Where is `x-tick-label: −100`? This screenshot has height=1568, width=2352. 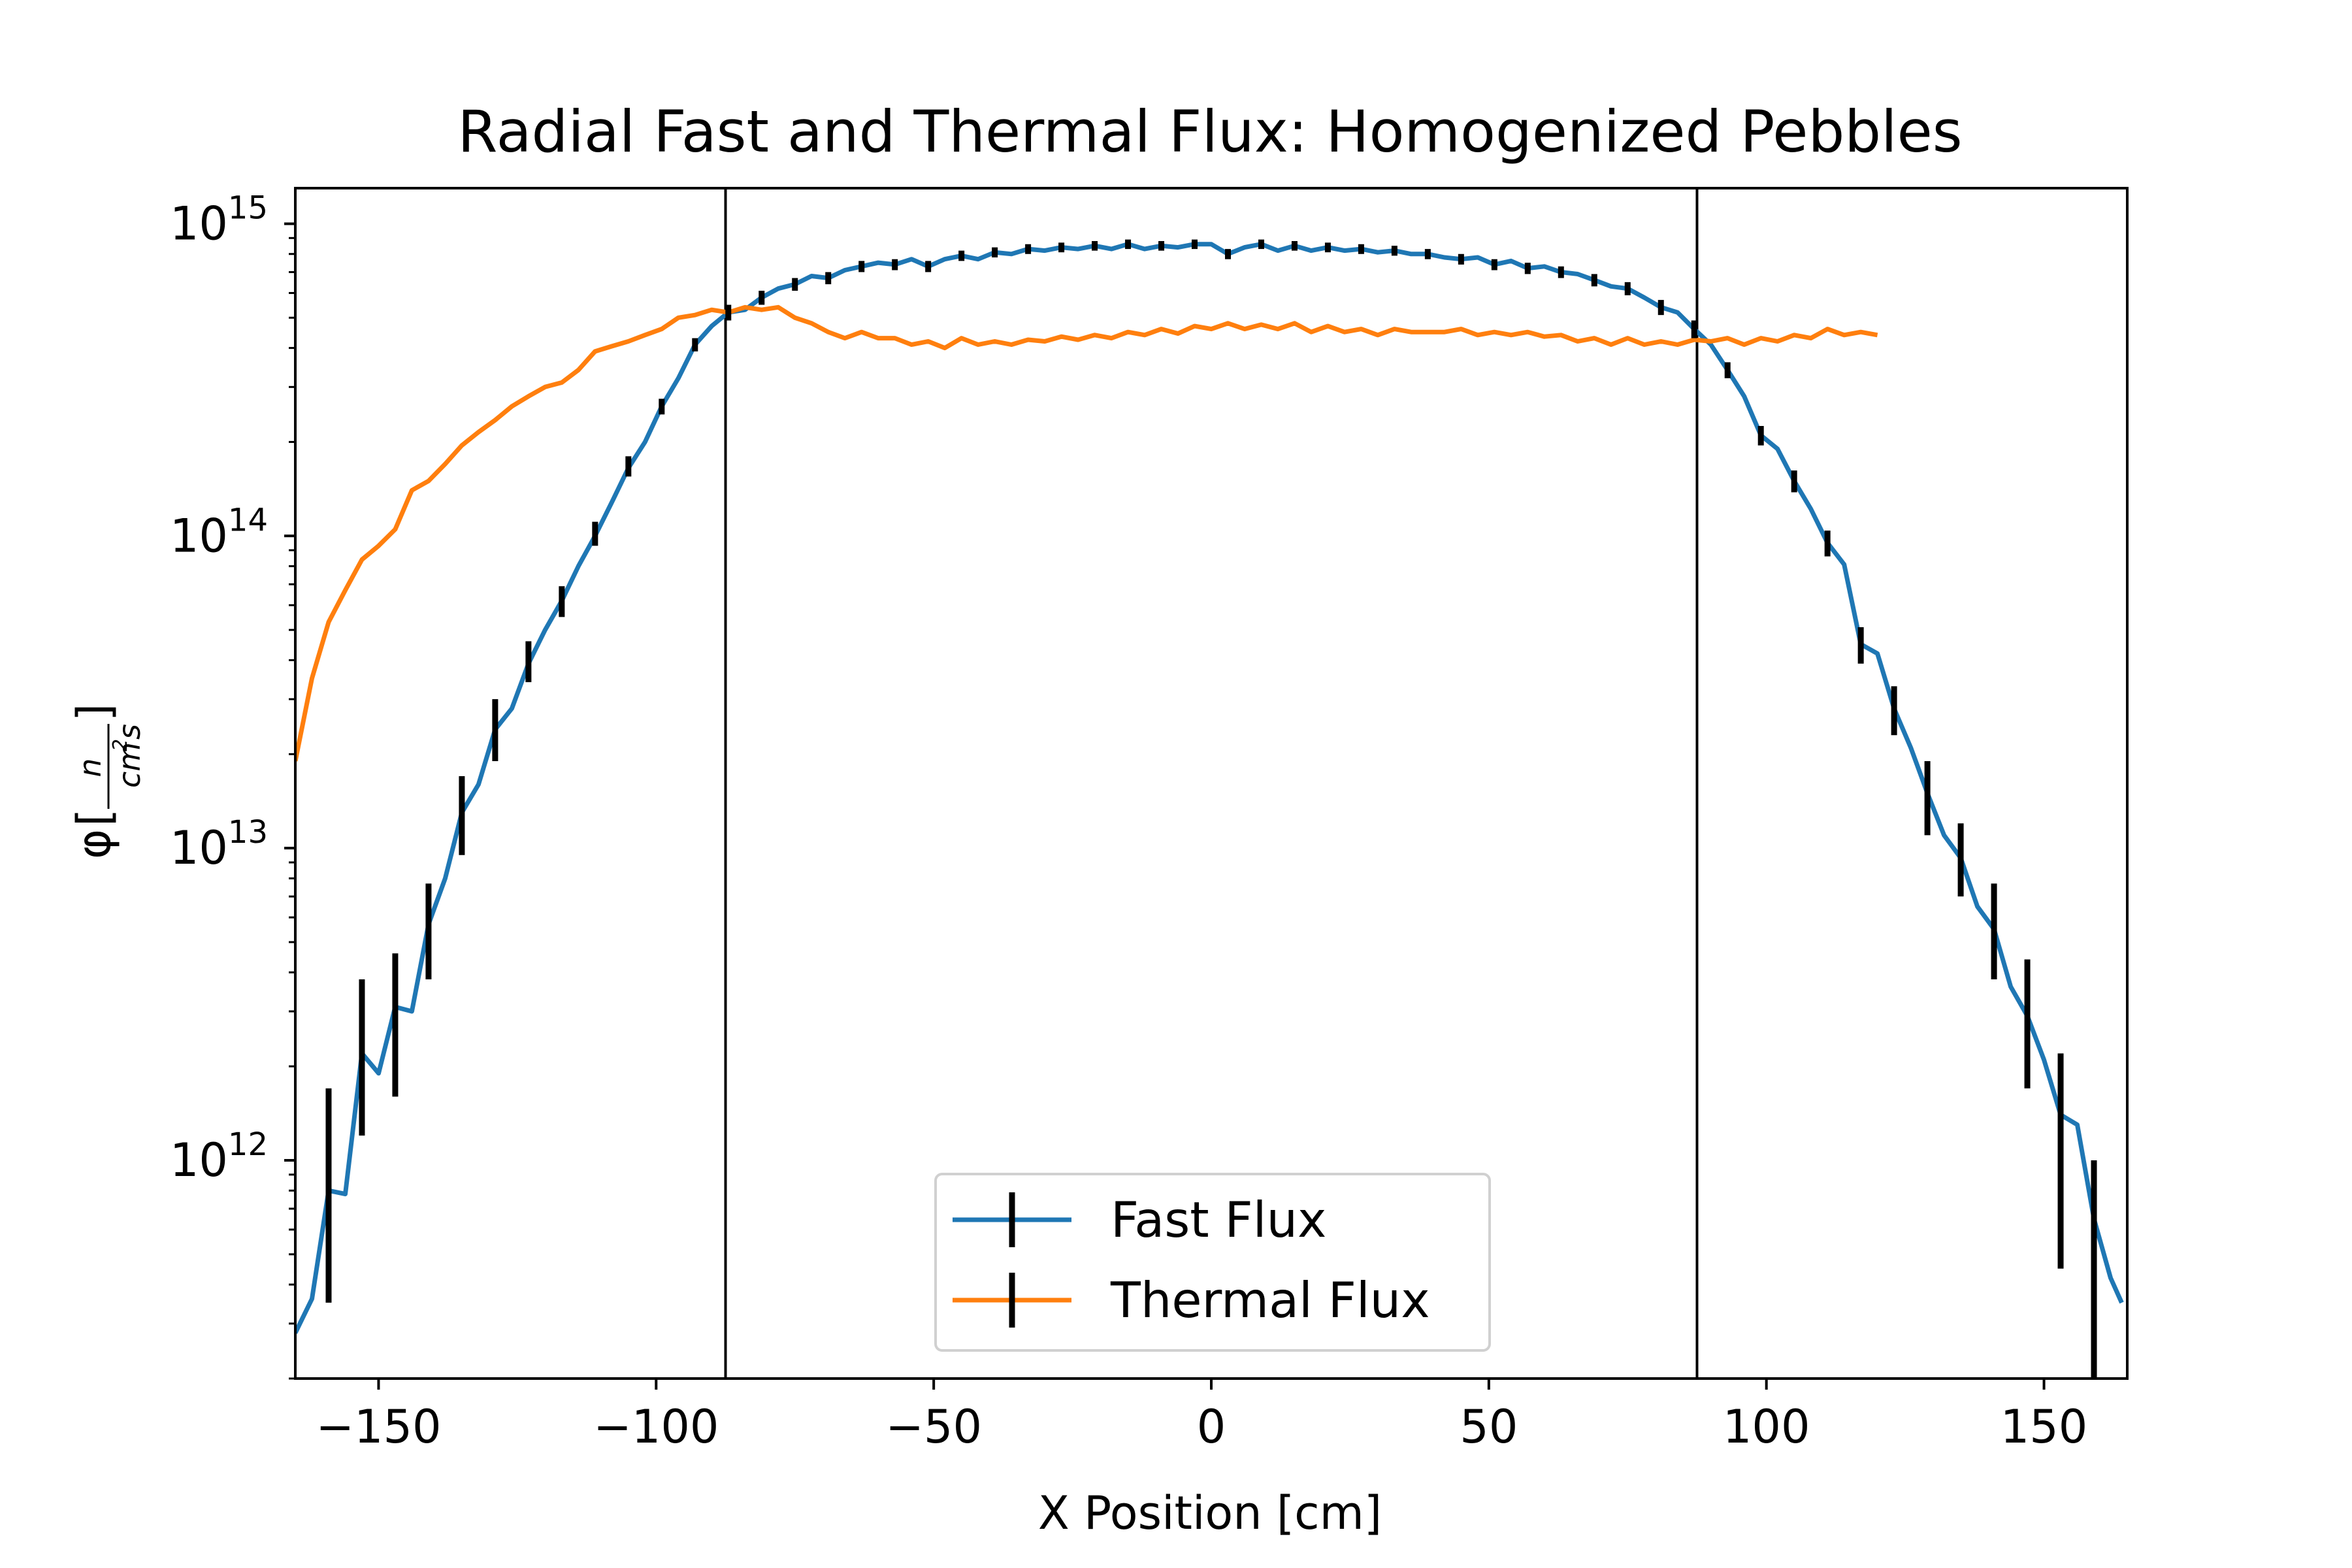
x-tick-label: −100 is located at coordinates (656, 1427).